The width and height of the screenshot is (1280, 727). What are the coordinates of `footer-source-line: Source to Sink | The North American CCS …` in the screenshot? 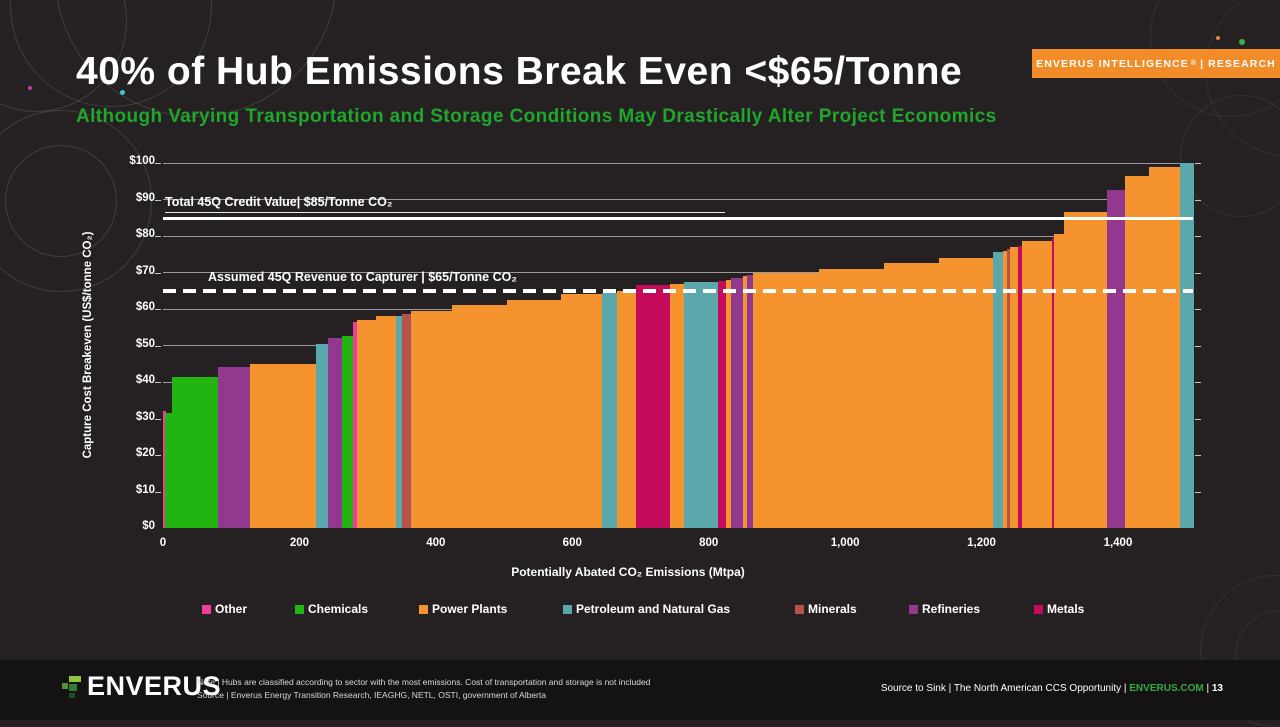 It's located at (1052, 688).